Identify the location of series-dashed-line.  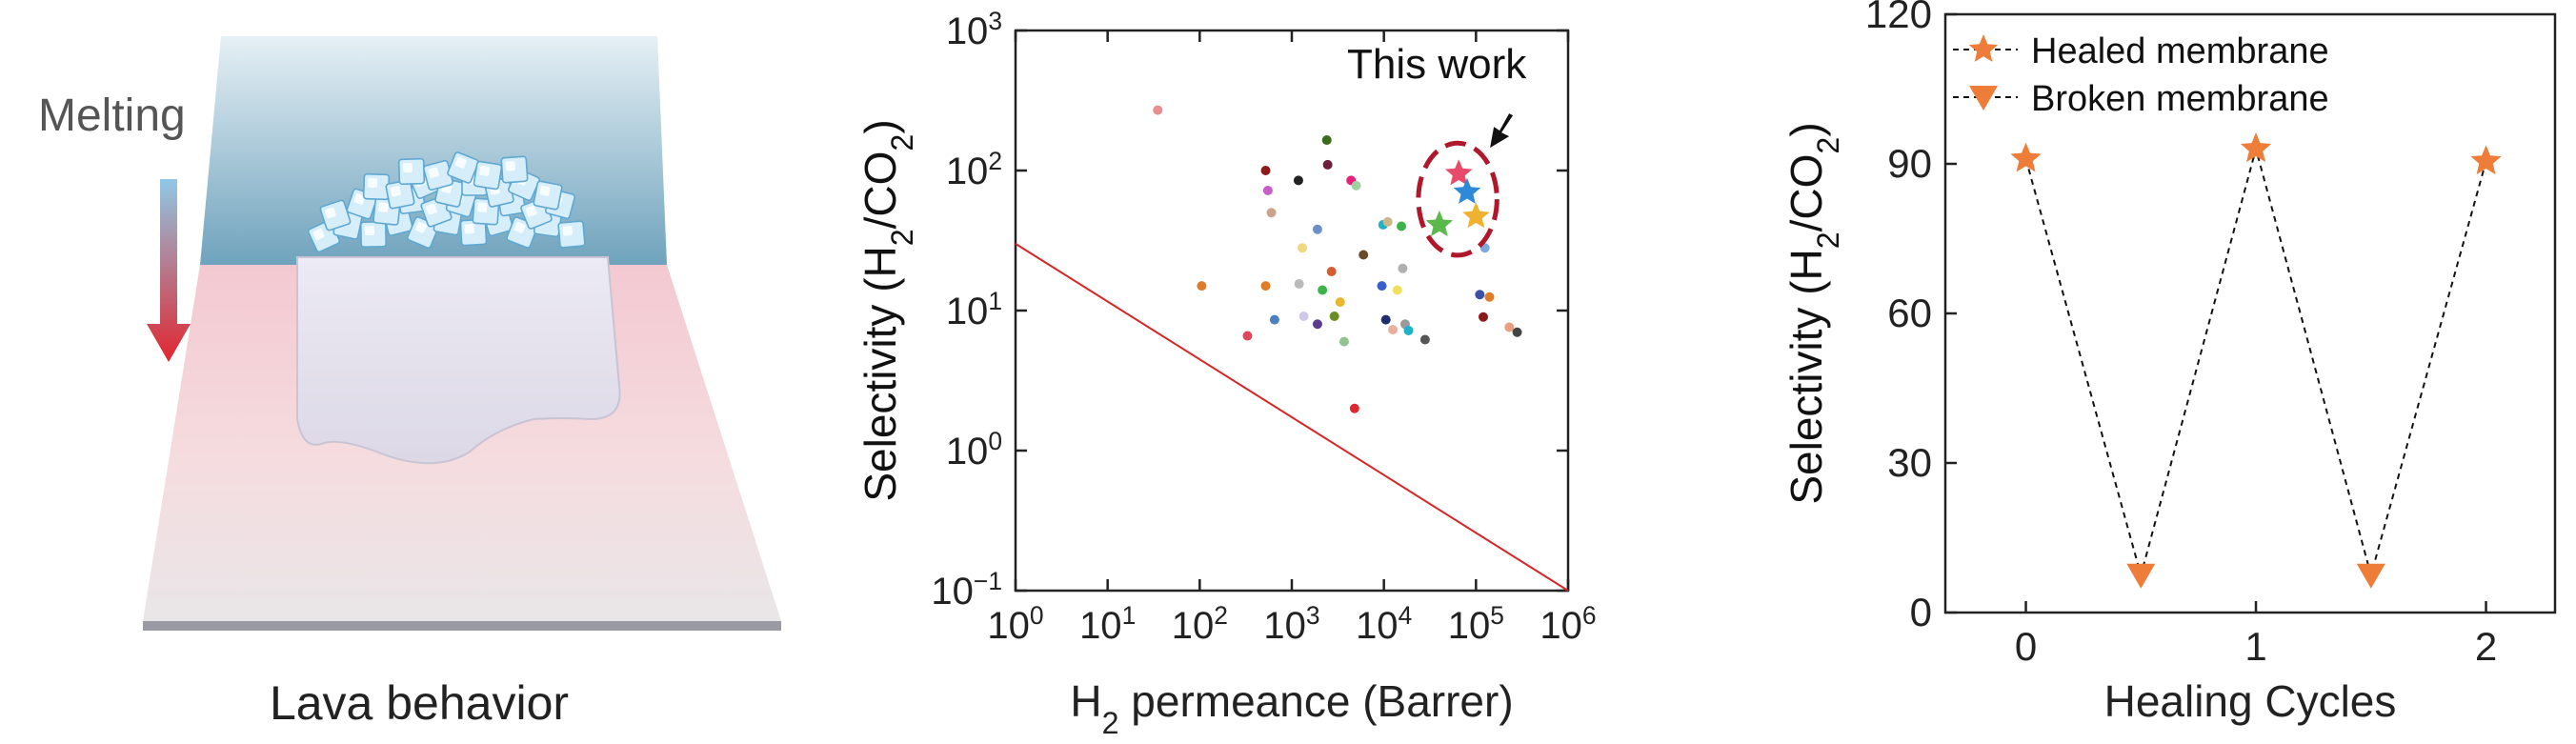
(2256, 362).